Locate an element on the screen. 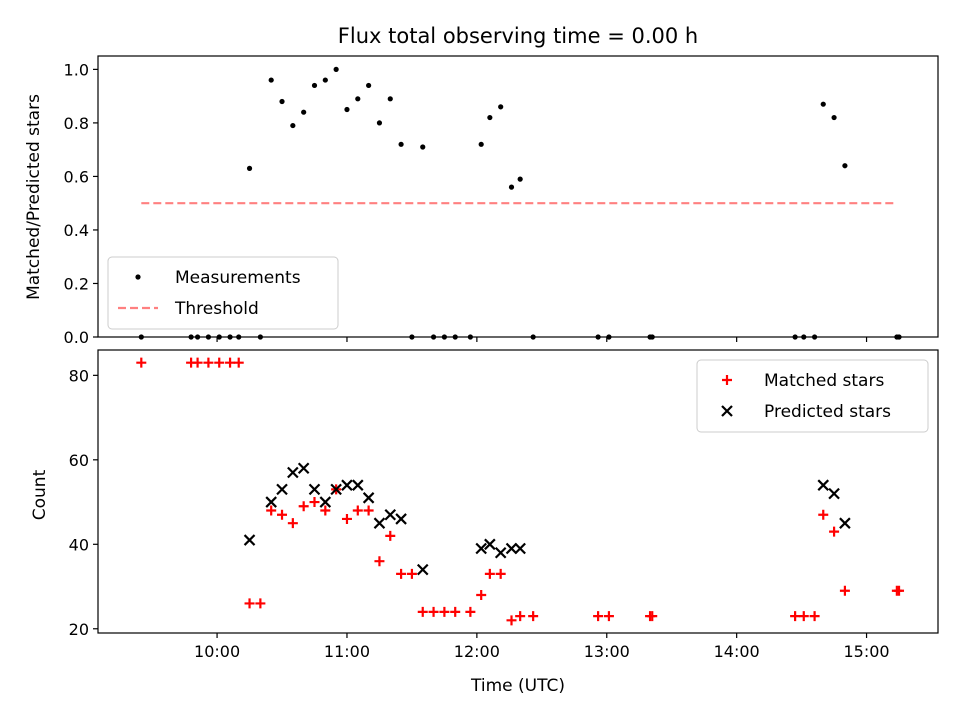 The height and width of the screenshot is (720, 960). bottom-y-axis-title: Count is located at coordinates (40, 494).